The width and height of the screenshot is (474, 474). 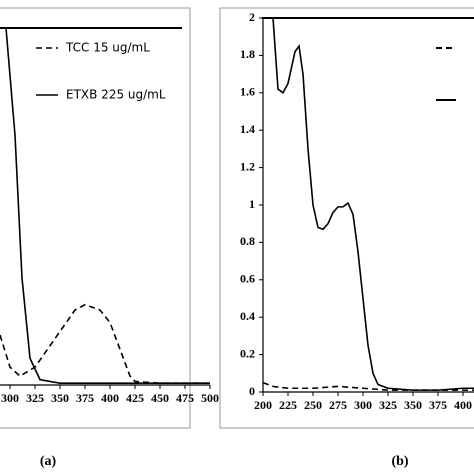 What do you see at coordinates (247, 166) in the screenshot?
I see `y-tick-label: 1.2` at bounding box center [247, 166].